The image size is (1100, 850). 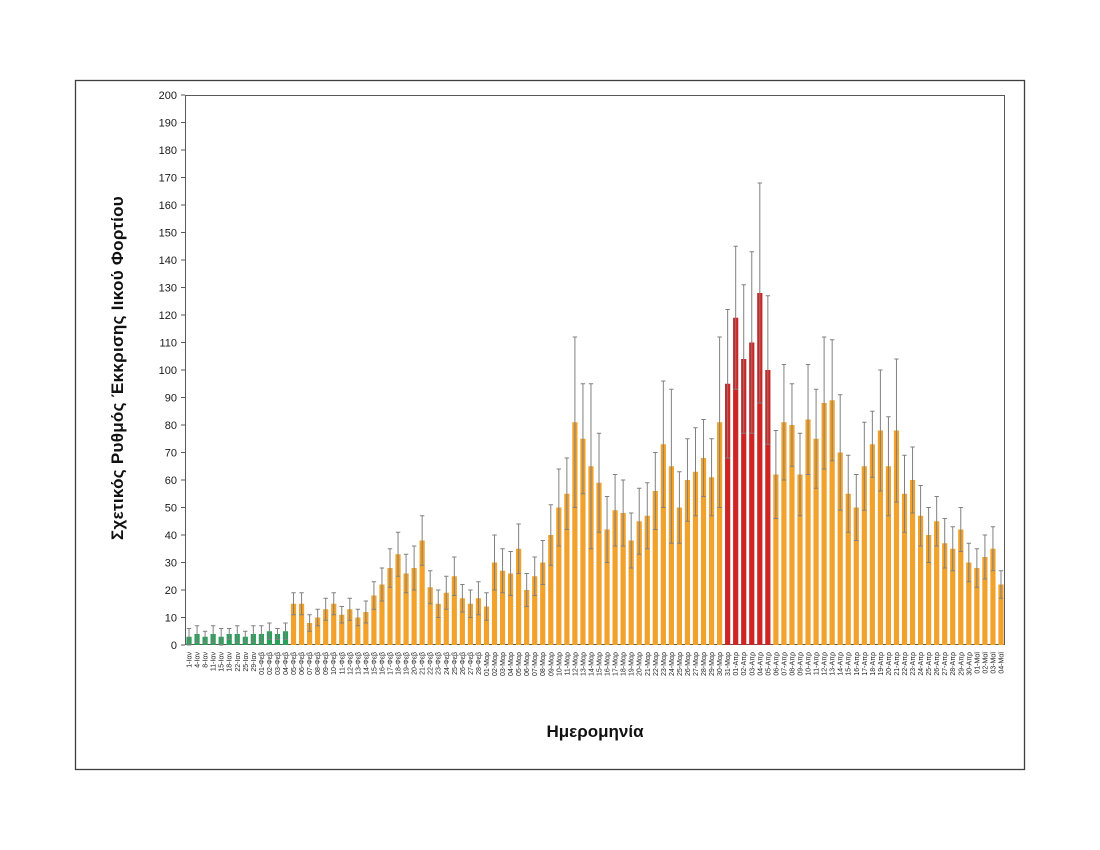 What do you see at coordinates (270, 663) in the screenshot?
I see `x-tick-label: 02-Φεβ` at bounding box center [270, 663].